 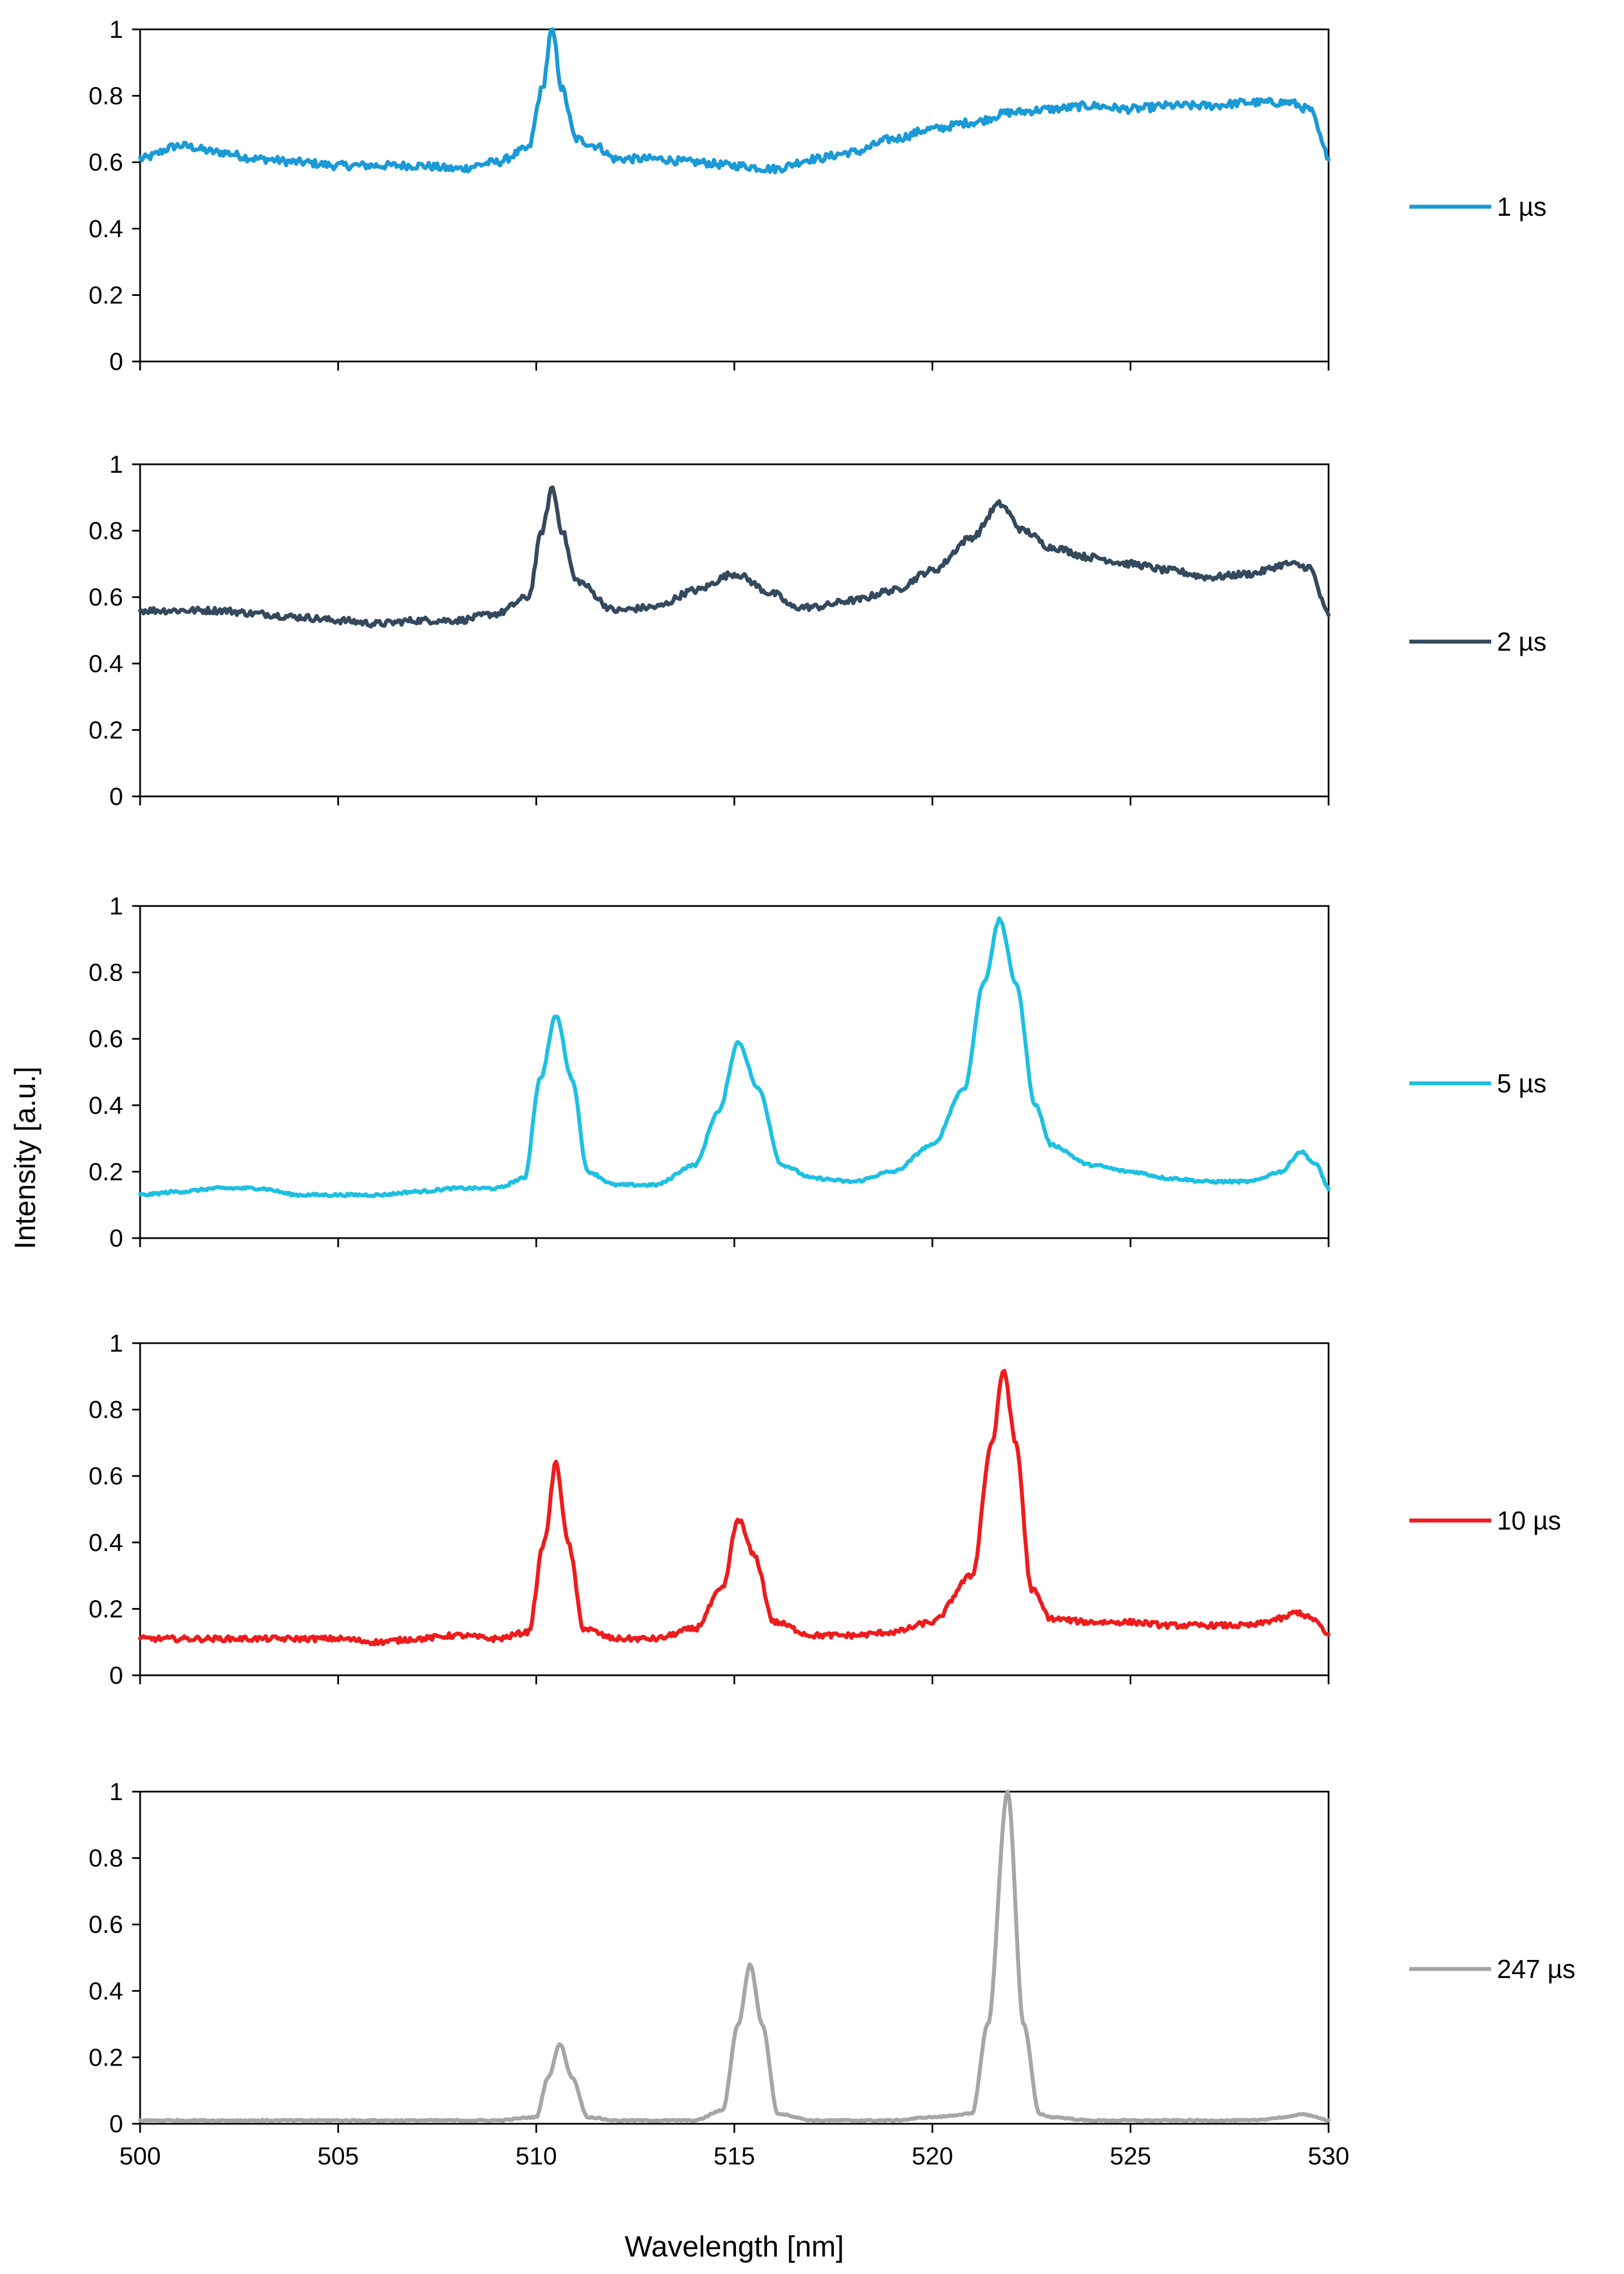 What do you see at coordinates (1130, 2156) in the screenshot?
I see `x-tick-label: 525` at bounding box center [1130, 2156].